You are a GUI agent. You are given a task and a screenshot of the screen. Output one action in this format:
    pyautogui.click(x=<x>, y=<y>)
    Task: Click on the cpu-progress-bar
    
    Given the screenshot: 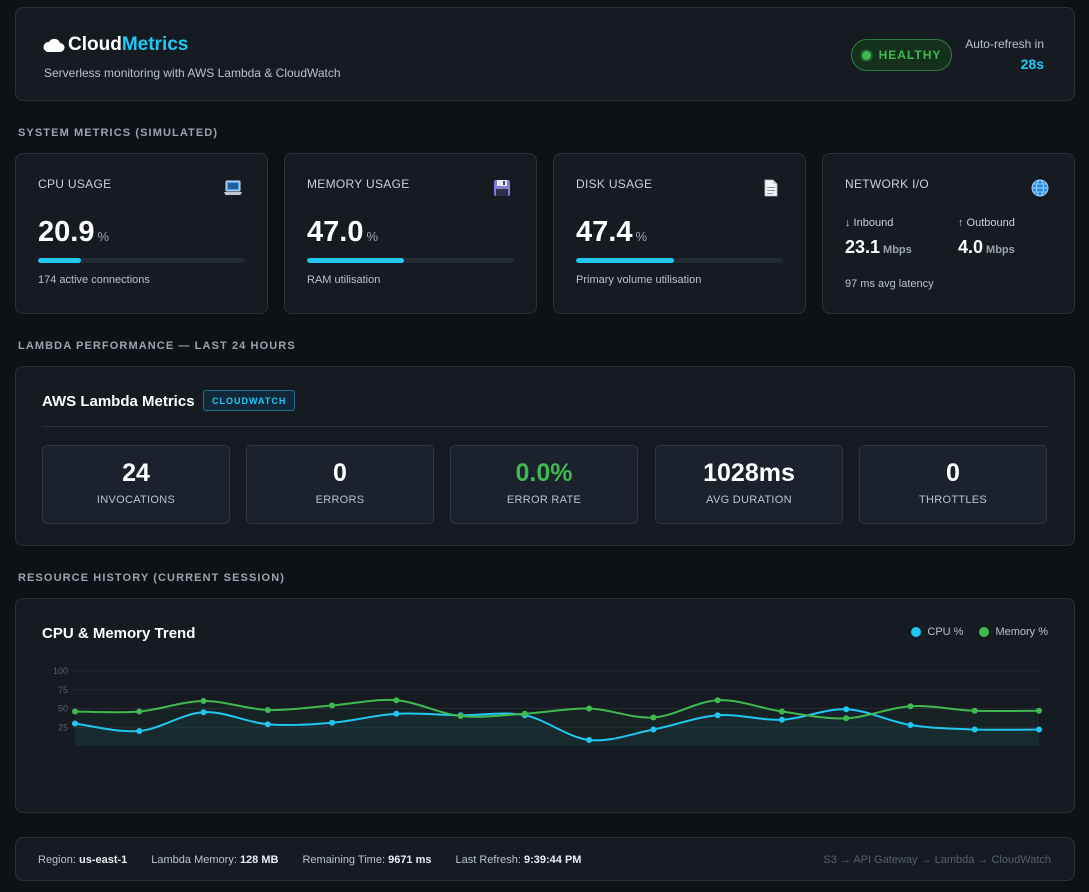 What is the action you would take?
    pyautogui.click(x=141, y=260)
    